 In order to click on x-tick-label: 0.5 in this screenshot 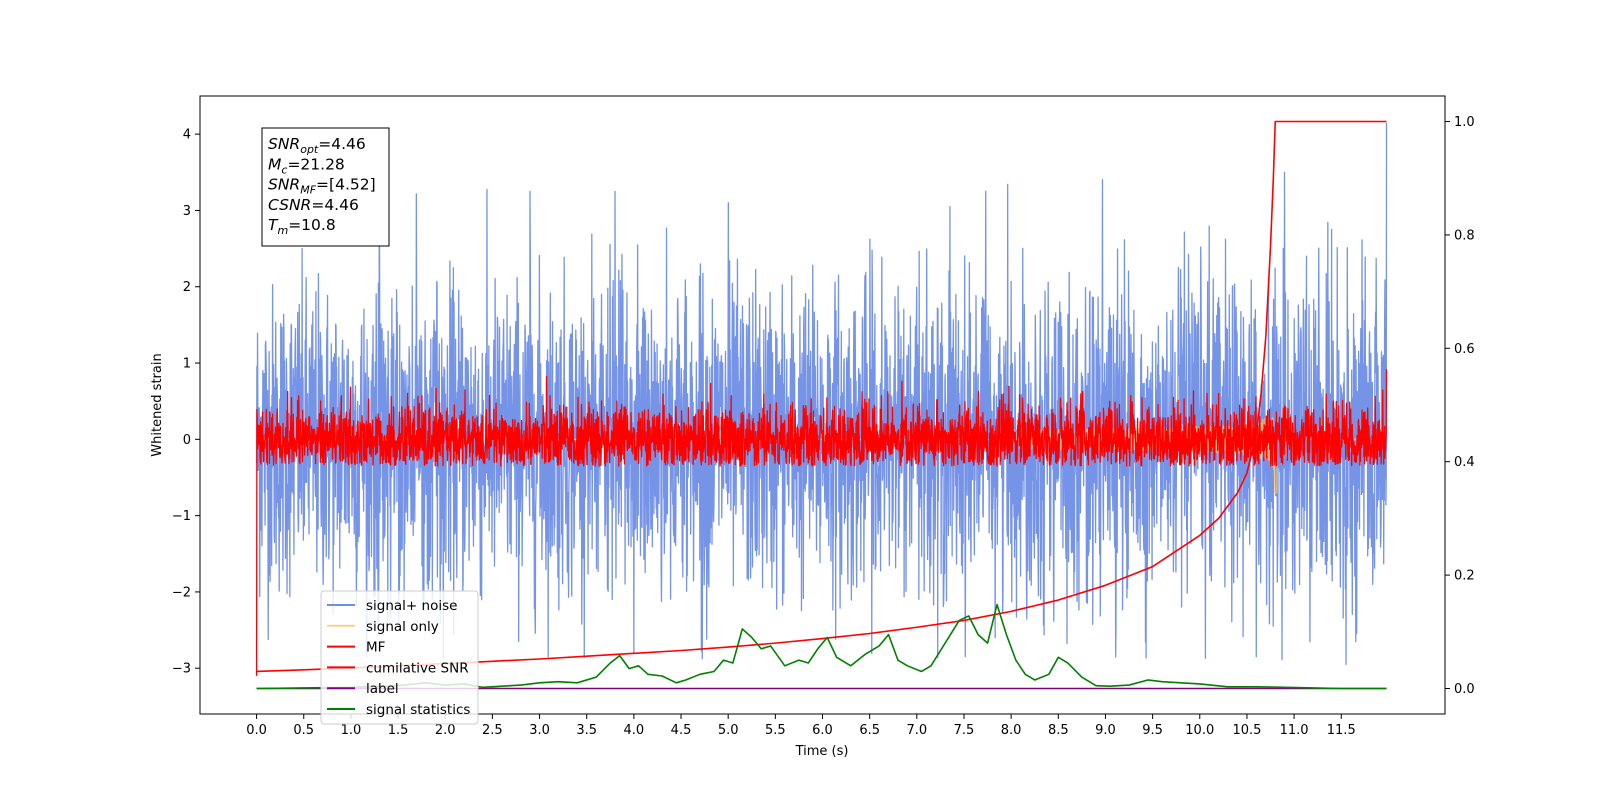, I will do `click(303, 730)`.